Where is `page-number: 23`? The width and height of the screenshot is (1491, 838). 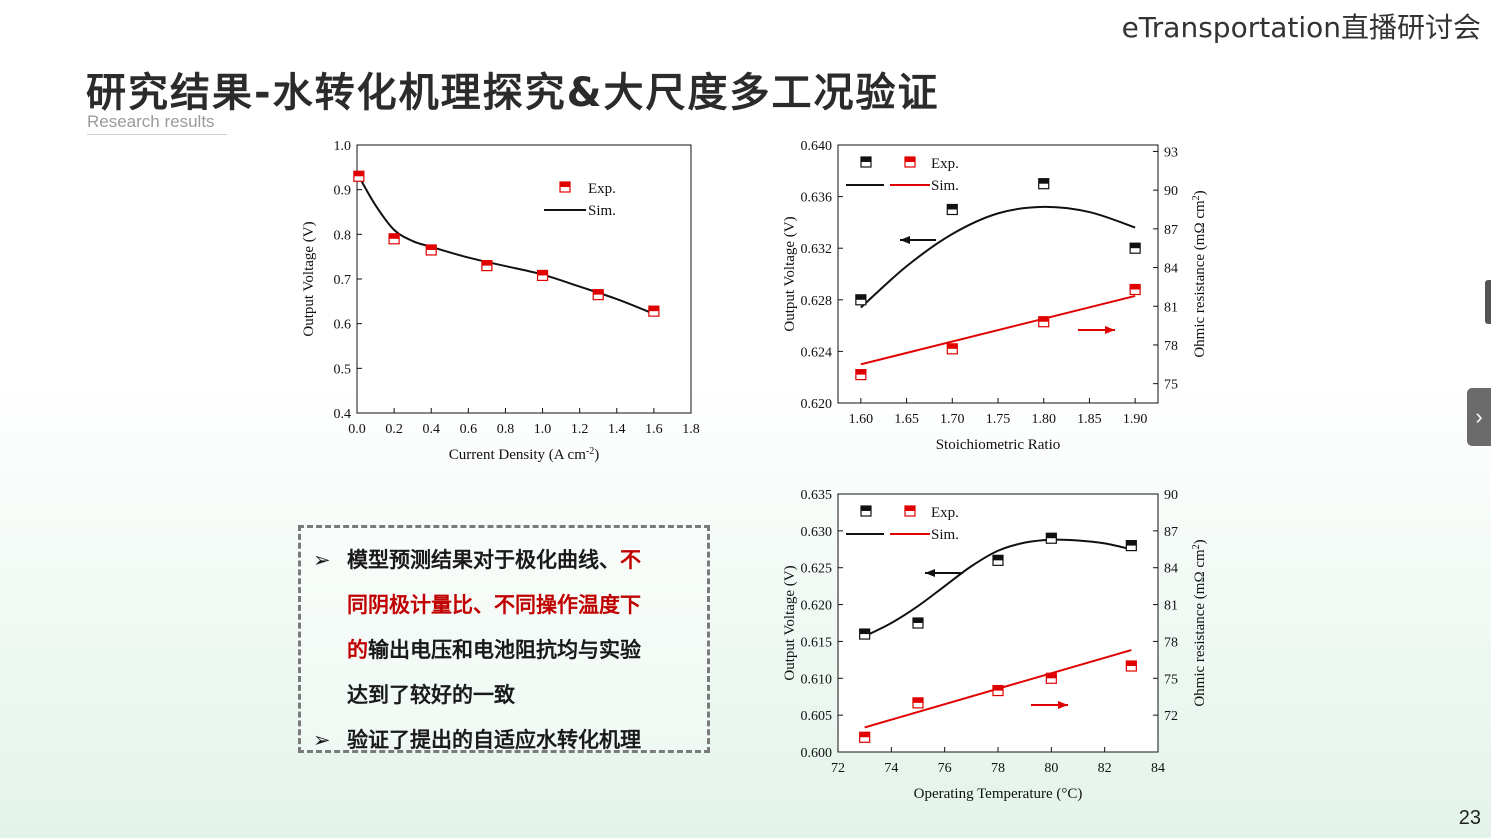 page-number: 23 is located at coordinates (1469, 818).